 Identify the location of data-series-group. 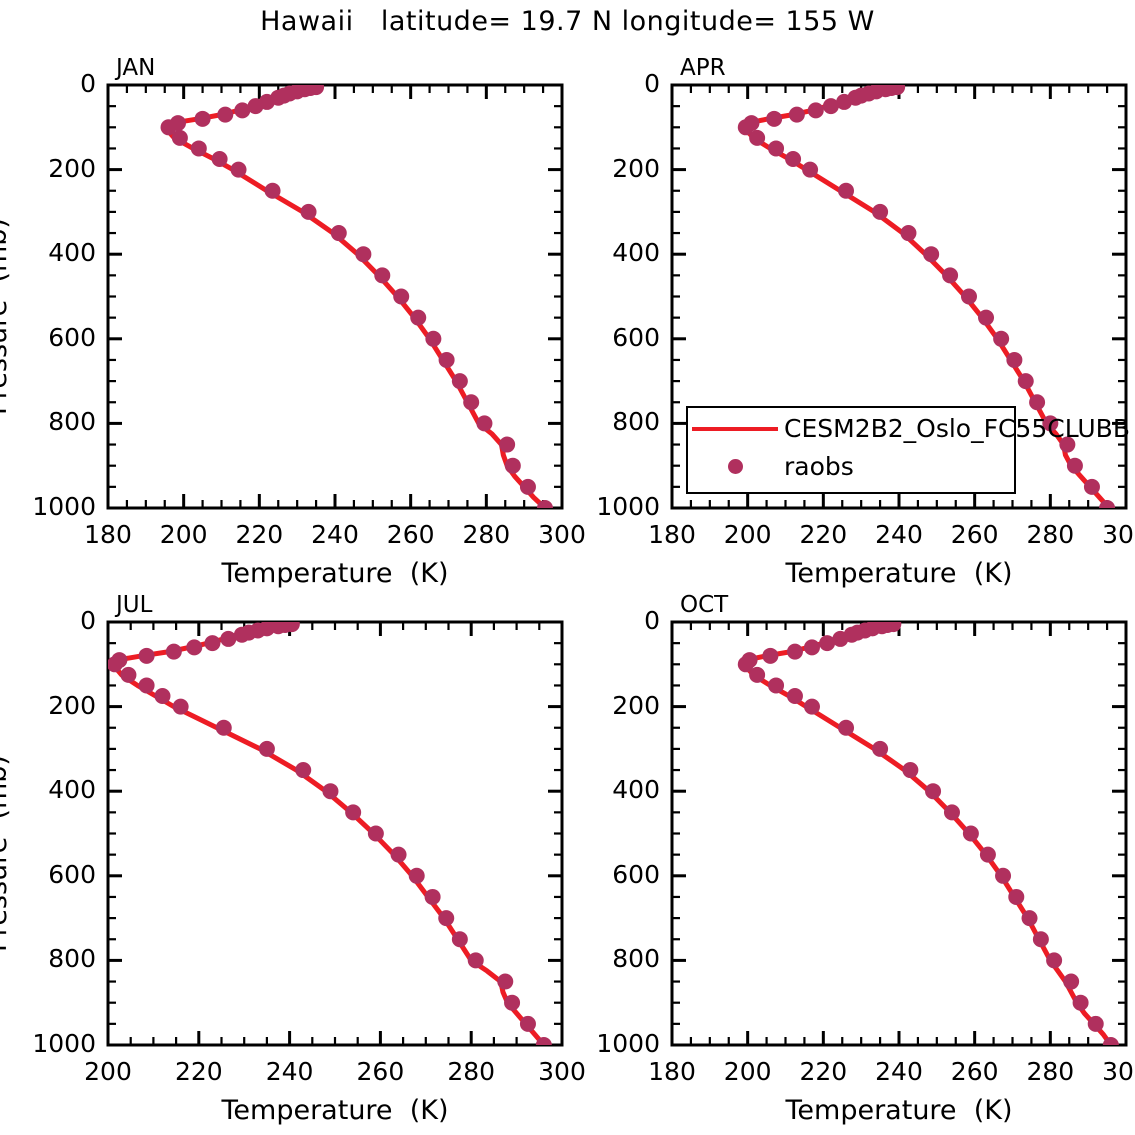
(928, 833).